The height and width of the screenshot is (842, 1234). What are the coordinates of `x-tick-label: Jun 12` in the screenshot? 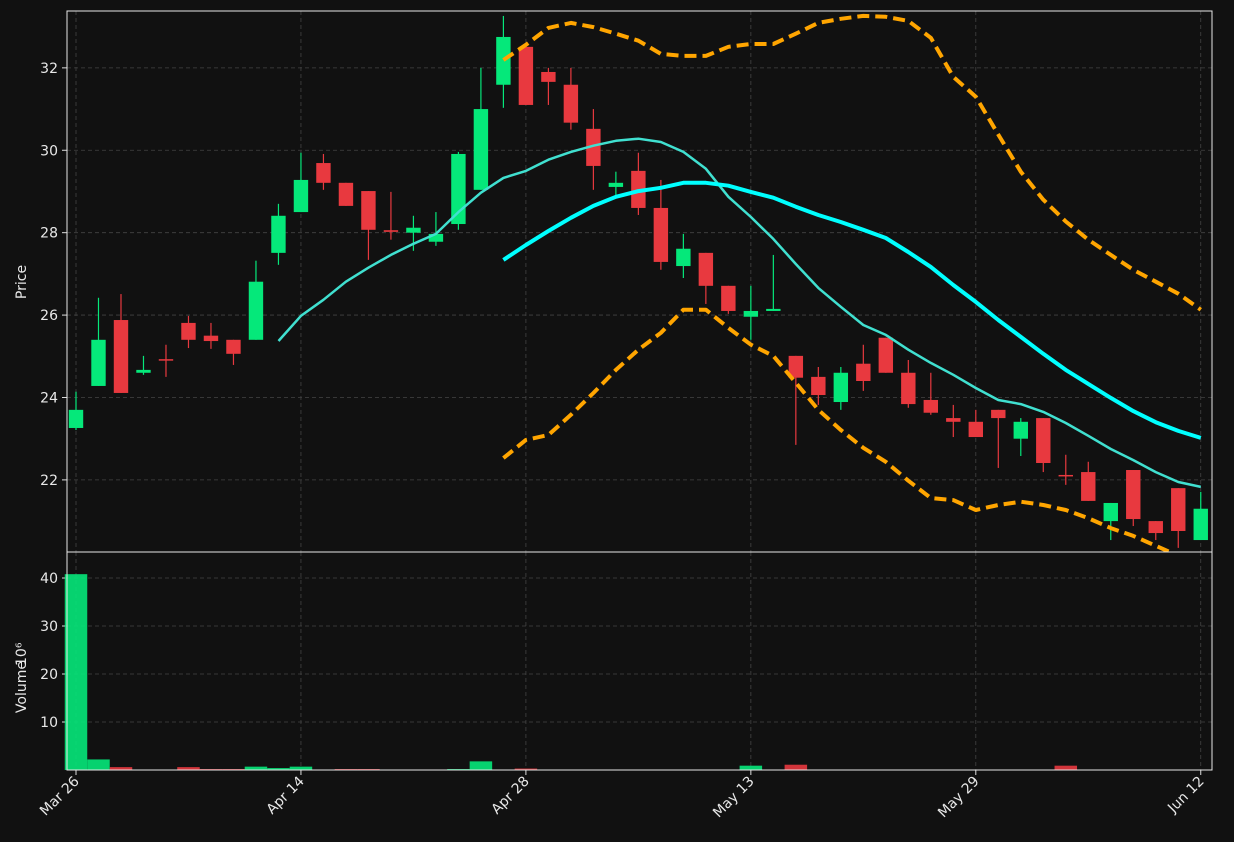 It's located at (1185, 795).